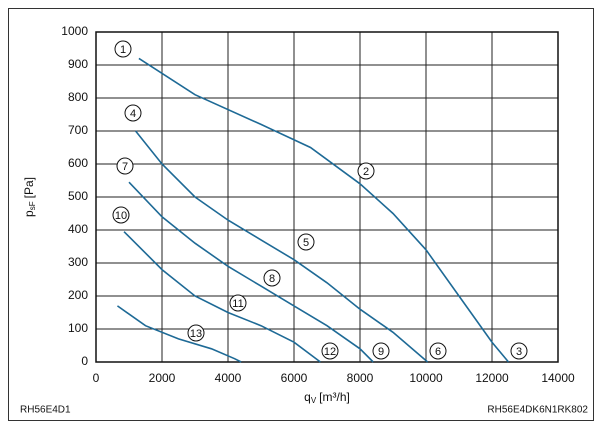  Describe the element at coordinates (162, 378) in the screenshot. I see `x-tick-label: 2000` at that location.